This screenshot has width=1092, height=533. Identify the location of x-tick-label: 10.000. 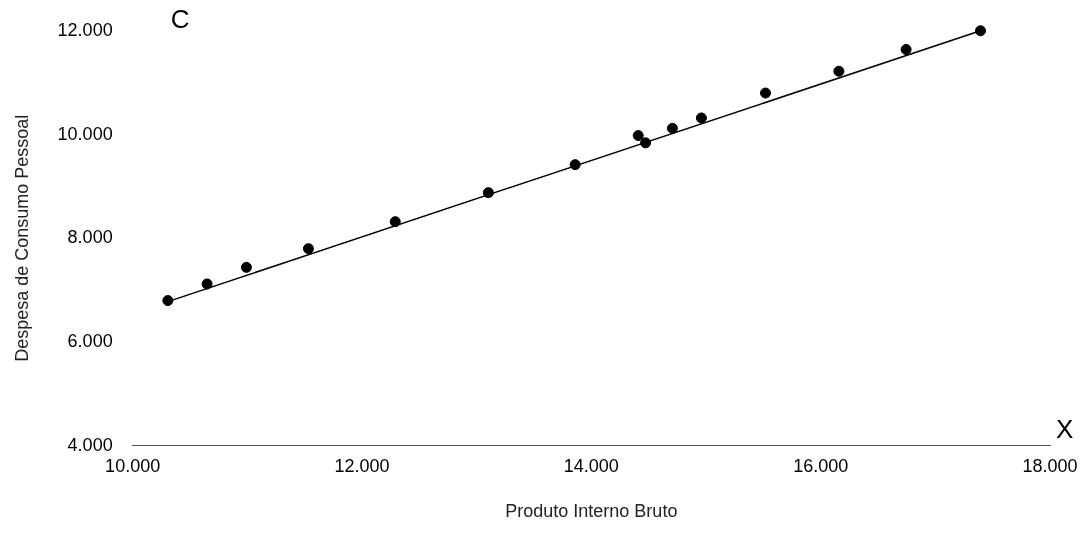
(133, 465).